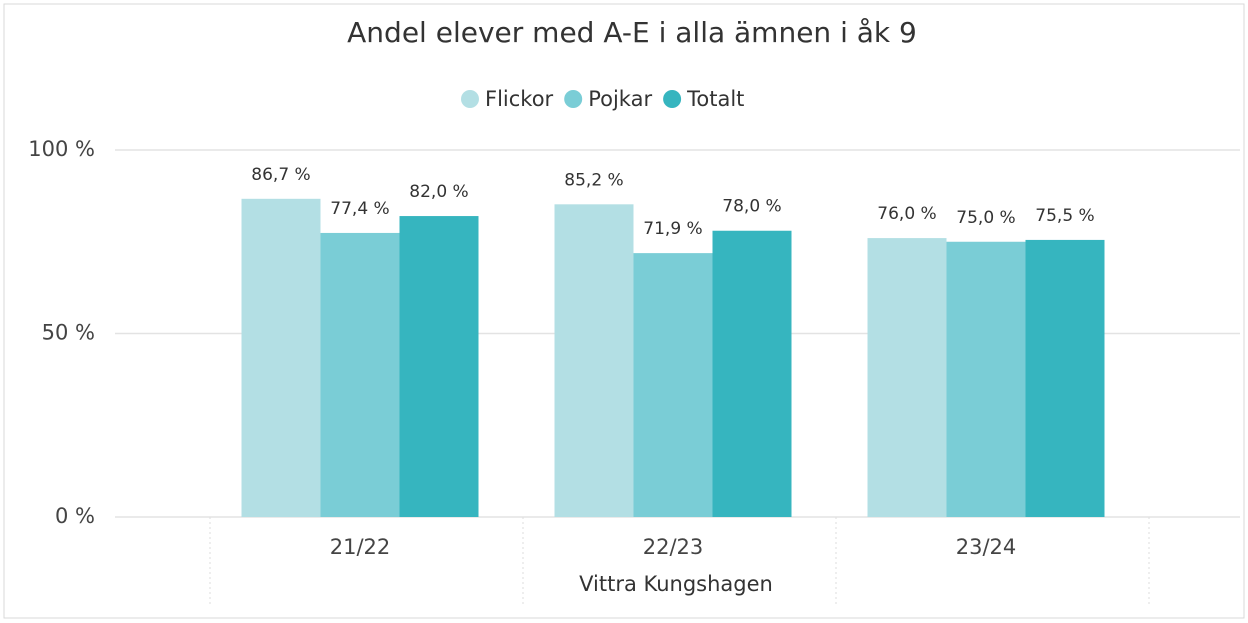  What do you see at coordinates (438, 192) in the screenshot?
I see `data-label: 82,0 %` at bounding box center [438, 192].